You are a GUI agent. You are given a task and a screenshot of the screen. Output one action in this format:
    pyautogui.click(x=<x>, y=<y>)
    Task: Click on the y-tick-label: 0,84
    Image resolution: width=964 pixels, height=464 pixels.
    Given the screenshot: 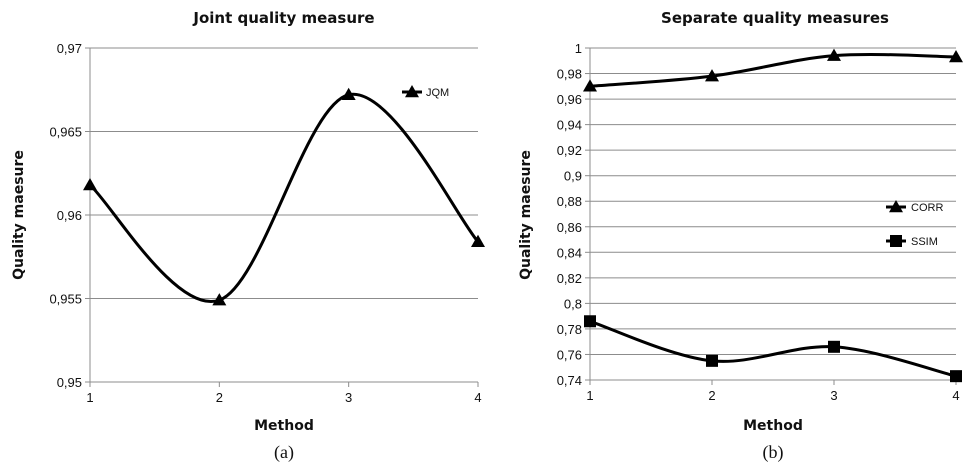 What is the action you would take?
    pyautogui.click(x=569, y=252)
    